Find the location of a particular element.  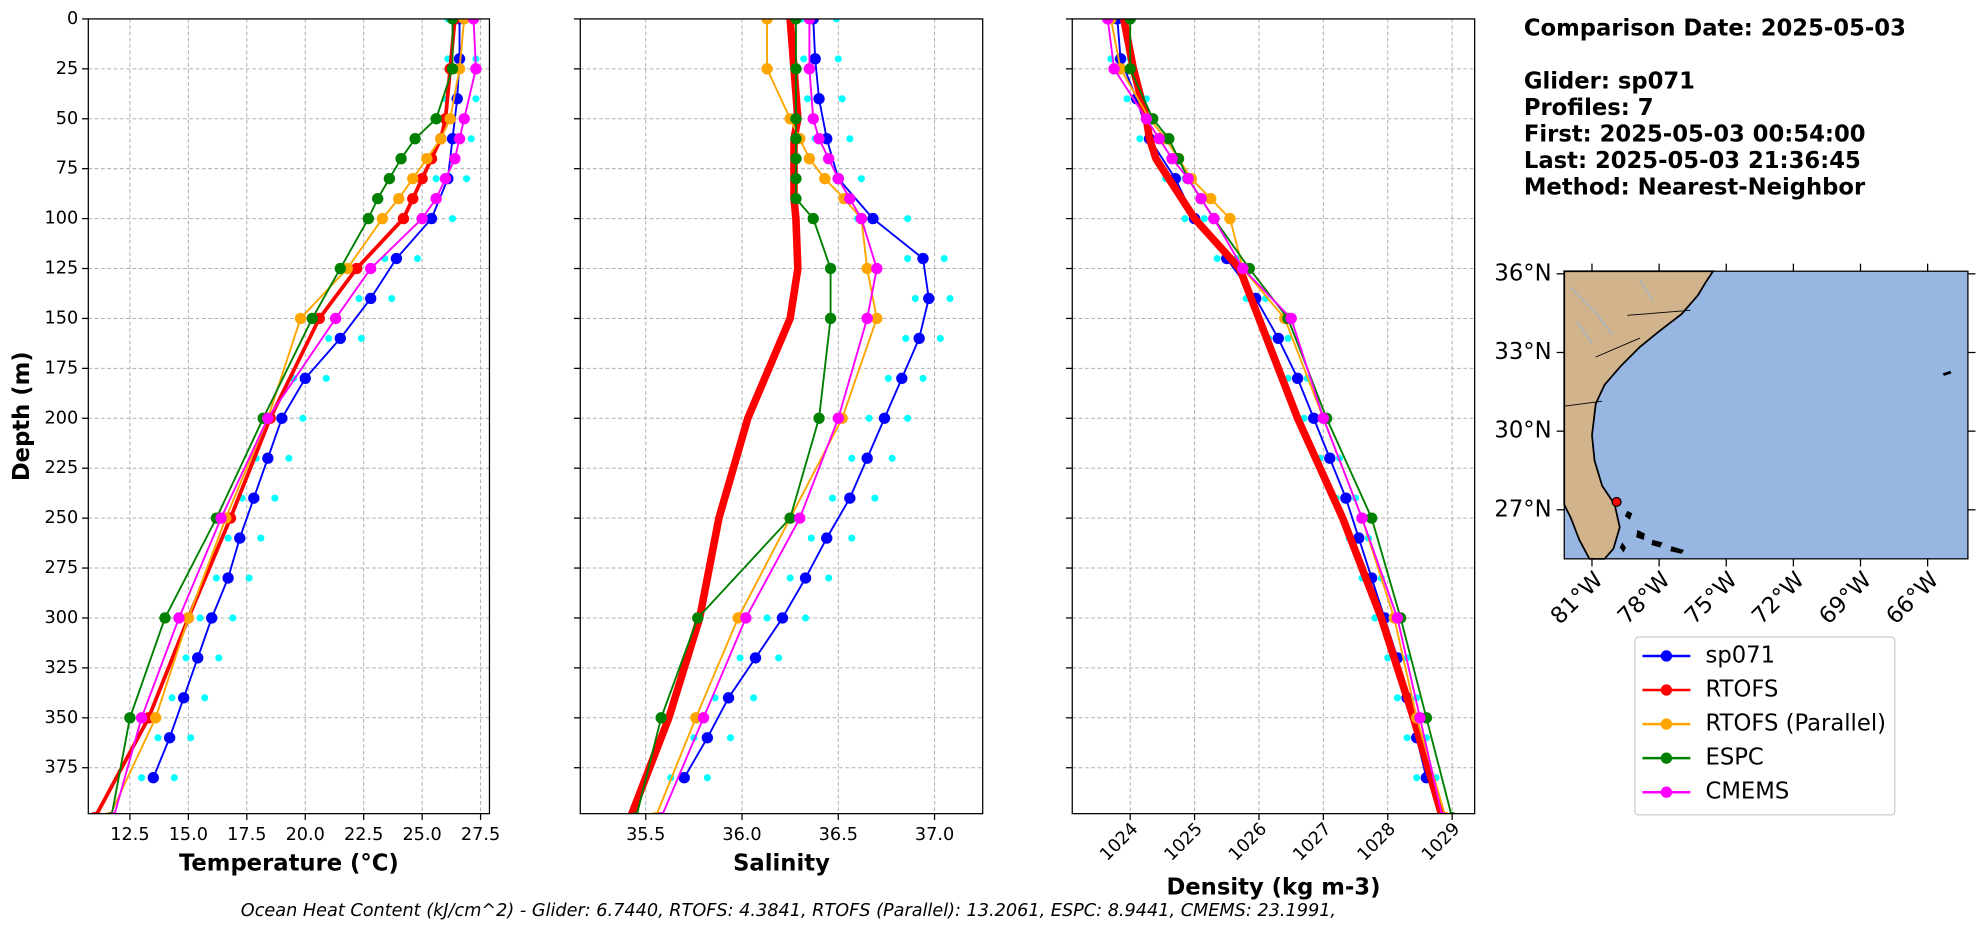

x-tick-label: 12.5 is located at coordinates (129, 835).